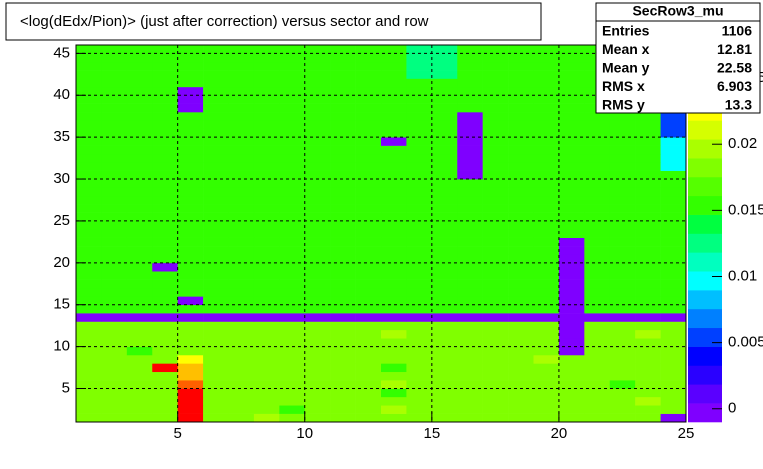  I want to click on y-tick-label: 45, so click(61, 52).